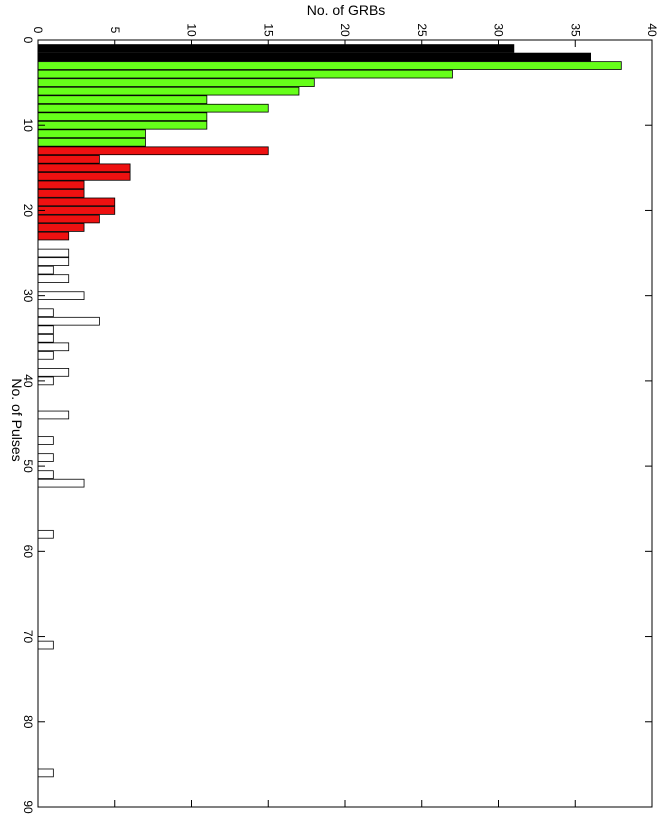 The width and height of the screenshot is (664, 819). Describe the element at coordinates (268, 30) in the screenshot. I see `x-tick-label: 15` at that location.